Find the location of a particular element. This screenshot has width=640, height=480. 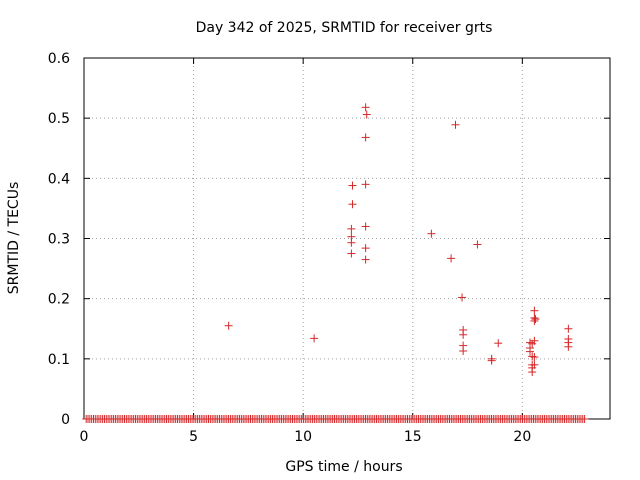

zero-value-markers is located at coordinates (335, 419).